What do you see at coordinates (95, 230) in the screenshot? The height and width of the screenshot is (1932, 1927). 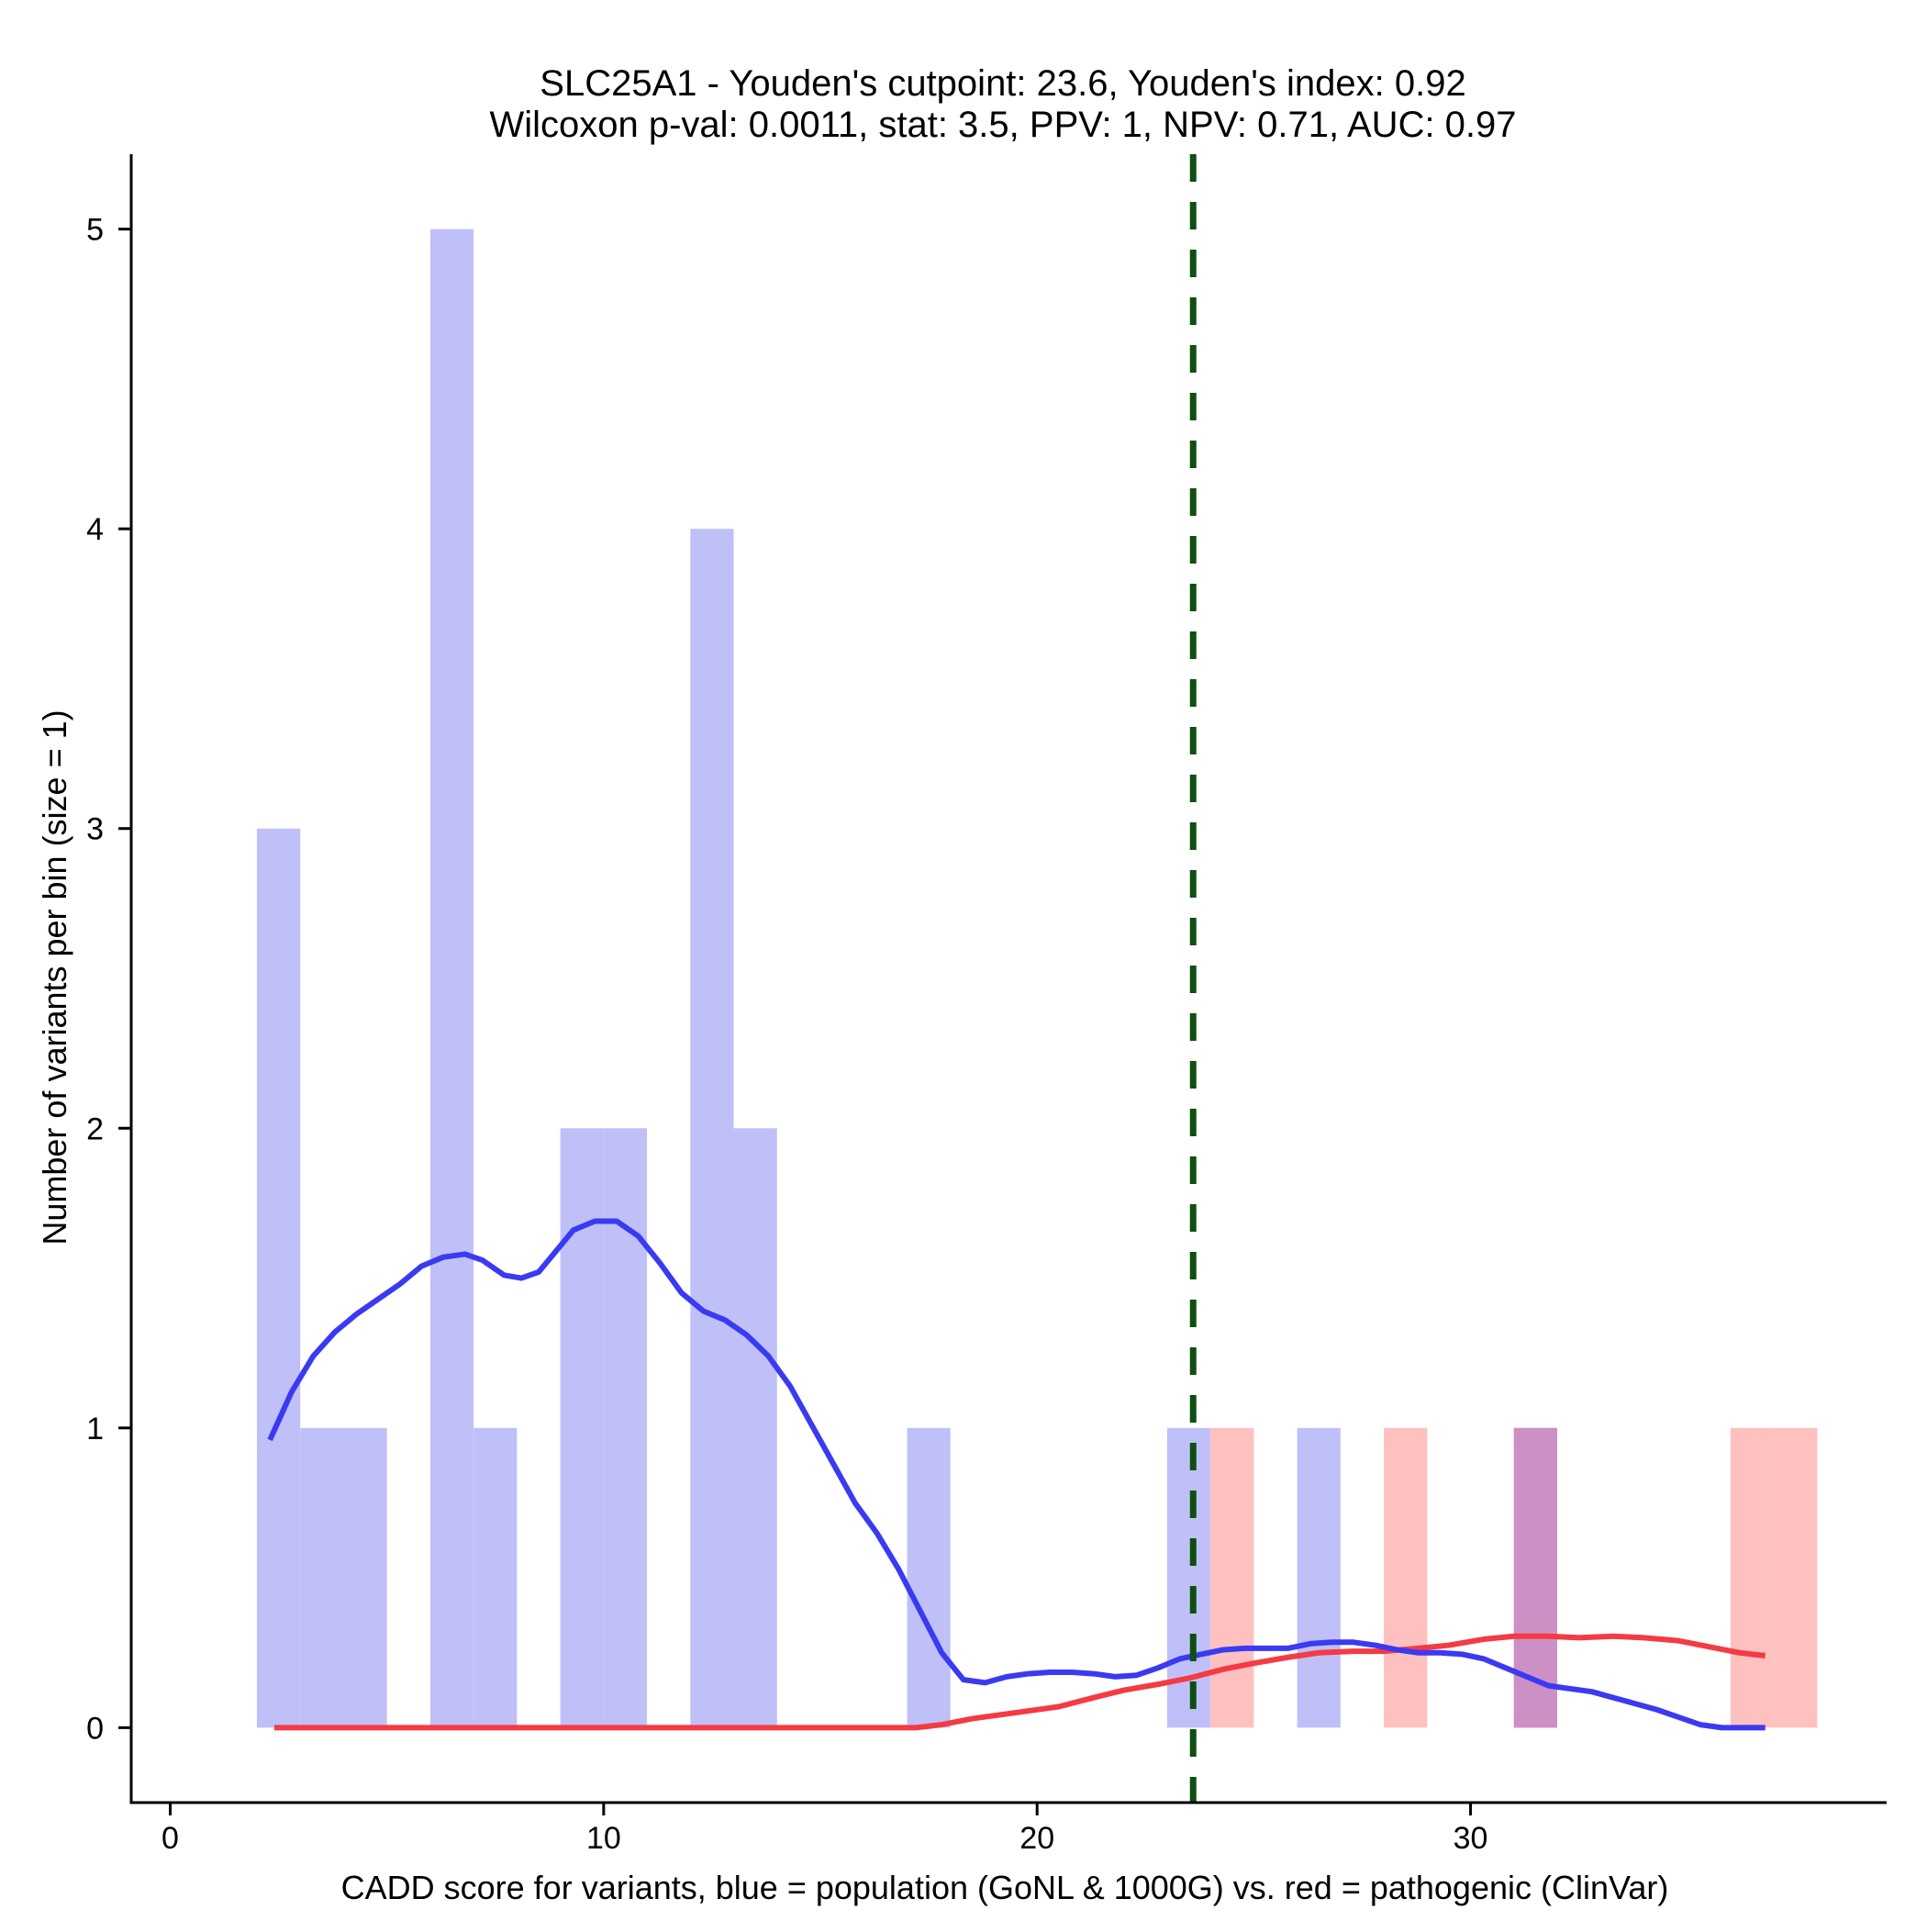 I see `y-tick-label-5: 5` at bounding box center [95, 230].